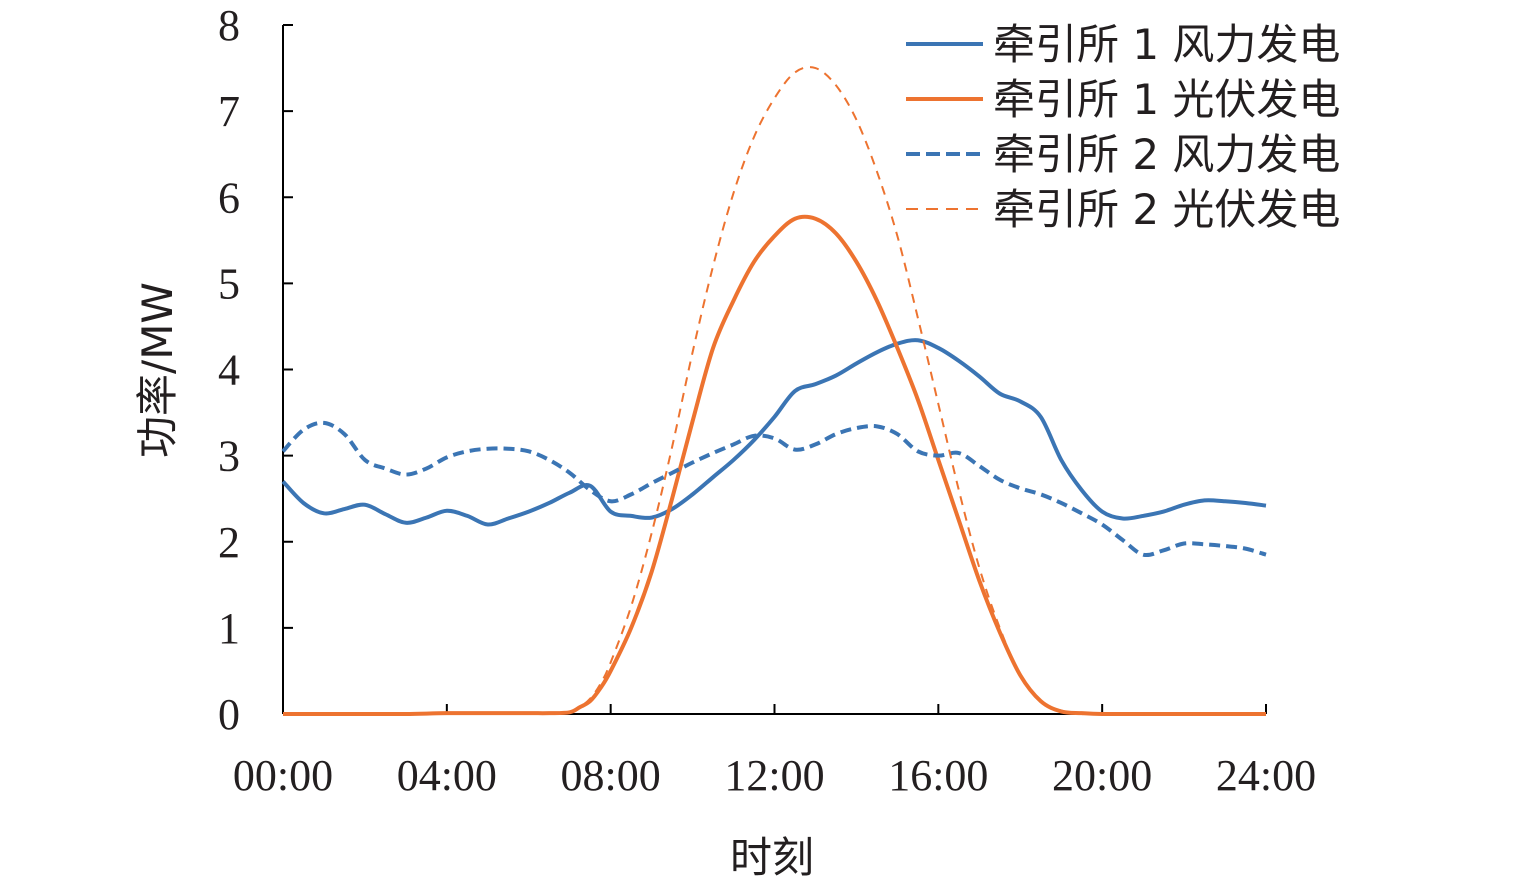  I want to click on x-tick-label-24: 24:00, so click(1266, 775).